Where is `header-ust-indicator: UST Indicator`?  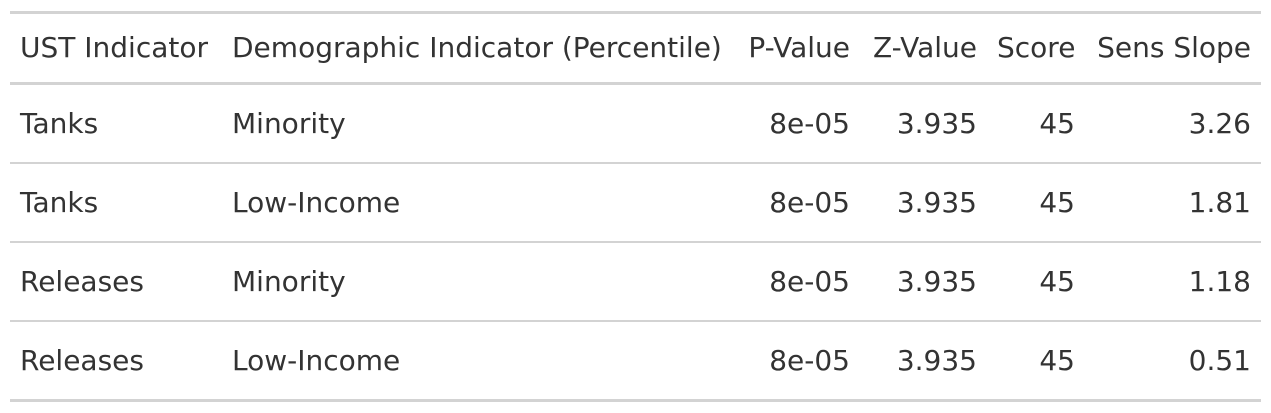
header-ust-indicator: UST Indicator is located at coordinates (114, 47).